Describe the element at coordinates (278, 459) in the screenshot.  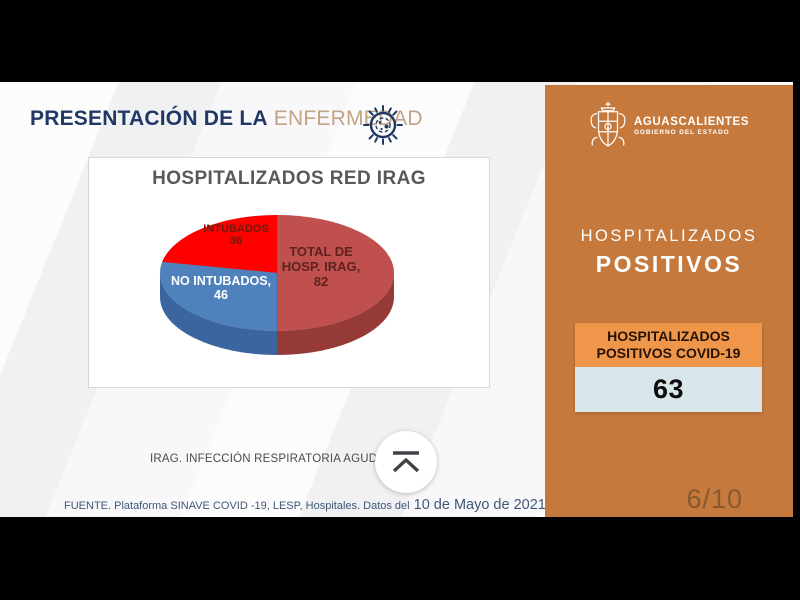
I see `footnote-irag: IRAG. INFECCIÓN RESPIRATORIA AGUDA GR` at that location.